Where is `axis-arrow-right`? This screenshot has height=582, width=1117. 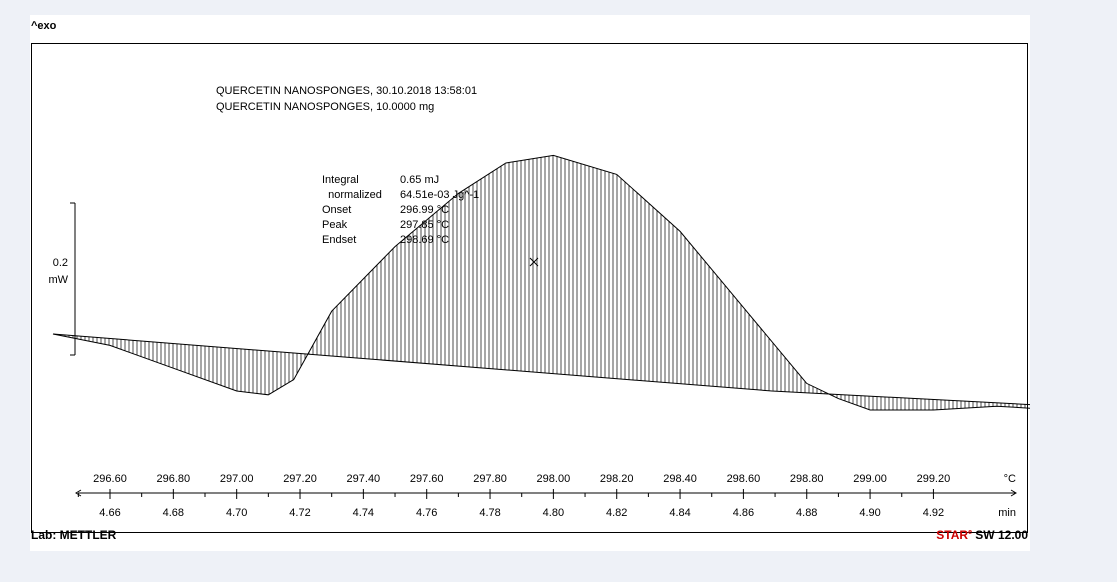 axis-arrow-right is located at coordinates (1013, 493).